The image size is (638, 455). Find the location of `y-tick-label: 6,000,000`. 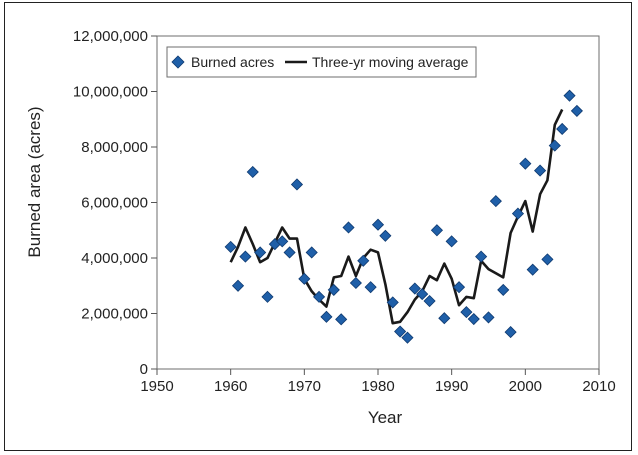

y-tick-label: 6,000,000 is located at coordinates (114, 203).